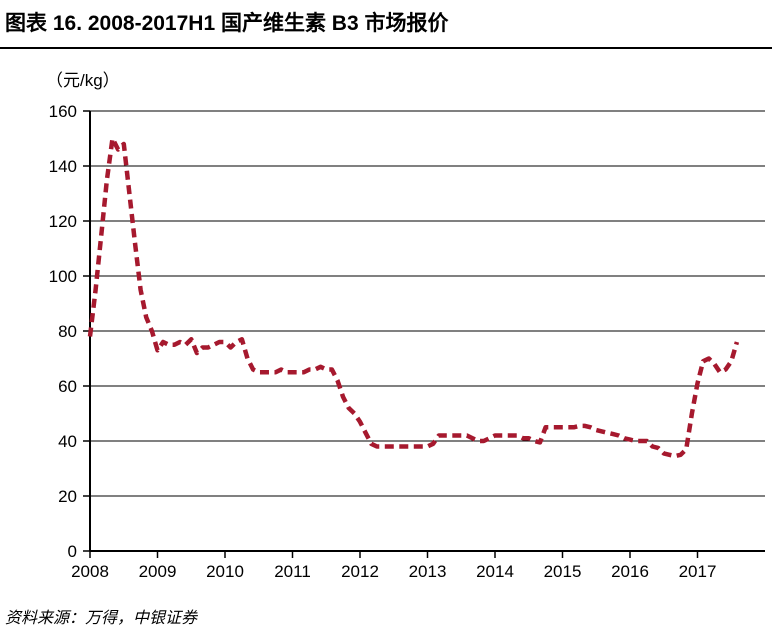 This screenshot has height=639, width=772. Describe the element at coordinates (428, 571) in the screenshot. I see `svg-text: 2013` at that location.